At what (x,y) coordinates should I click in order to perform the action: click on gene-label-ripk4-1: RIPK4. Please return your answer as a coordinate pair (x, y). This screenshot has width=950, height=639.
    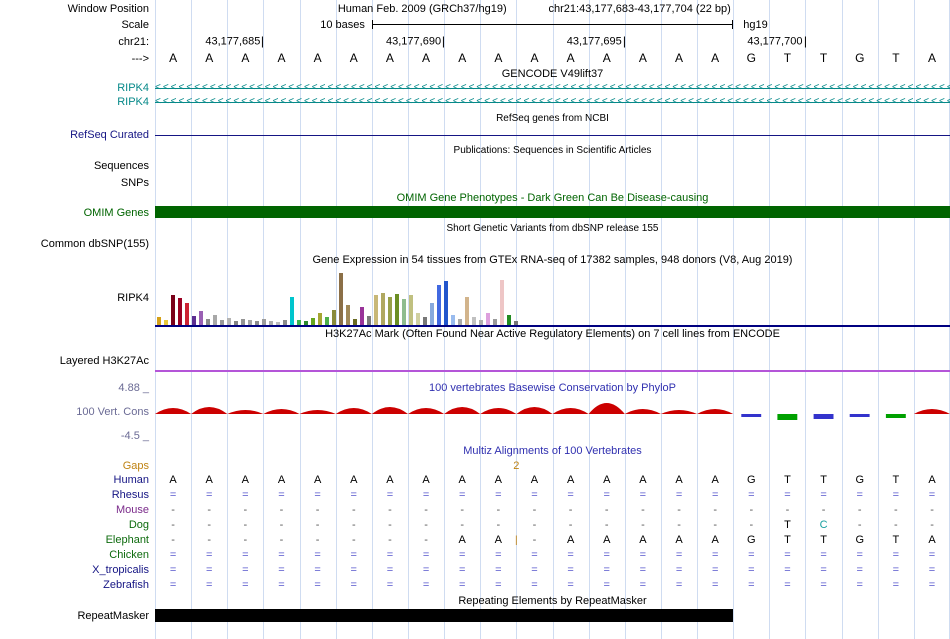
    Looking at the image, I should click on (133, 88).